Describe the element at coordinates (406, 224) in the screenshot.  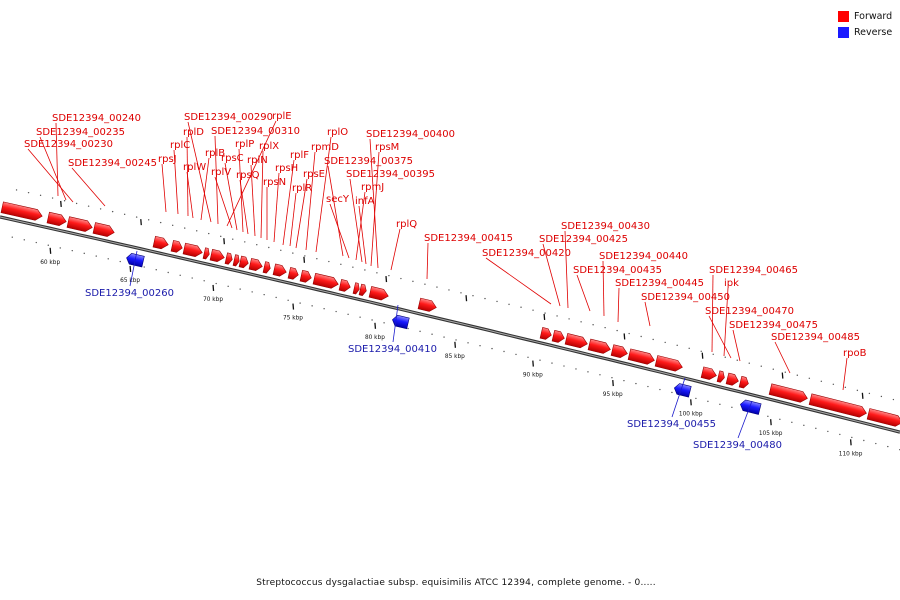
I see `forward-gene-label: rplQ` at that location.